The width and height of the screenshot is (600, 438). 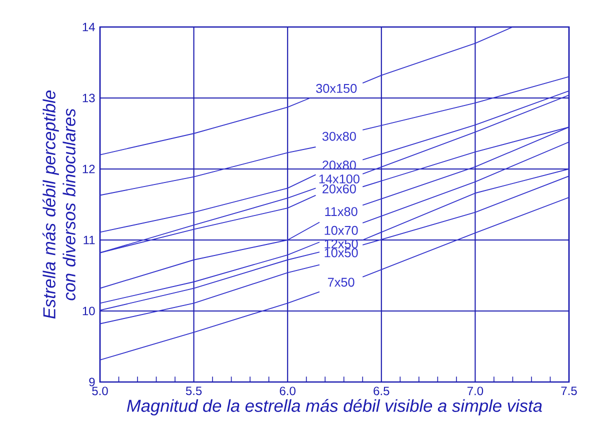 I want to click on x-tick-label: 6.5, so click(x=382, y=391).